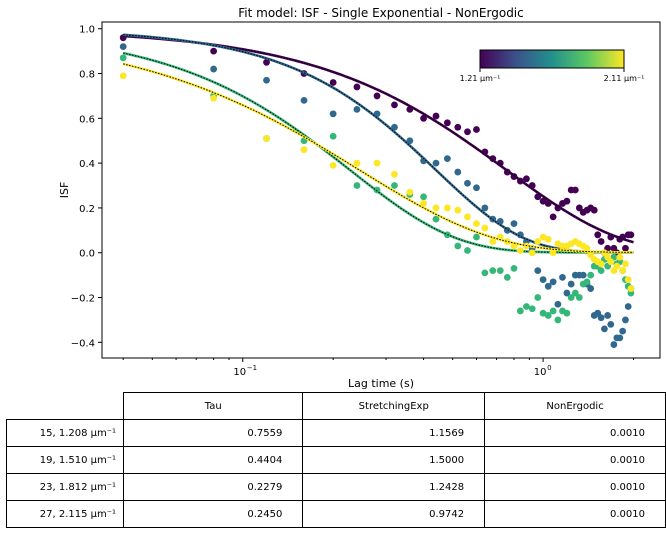 This screenshot has width=666, height=534. Describe the element at coordinates (83, 343) in the screenshot. I see `y-tick-label: −0.4` at that location.